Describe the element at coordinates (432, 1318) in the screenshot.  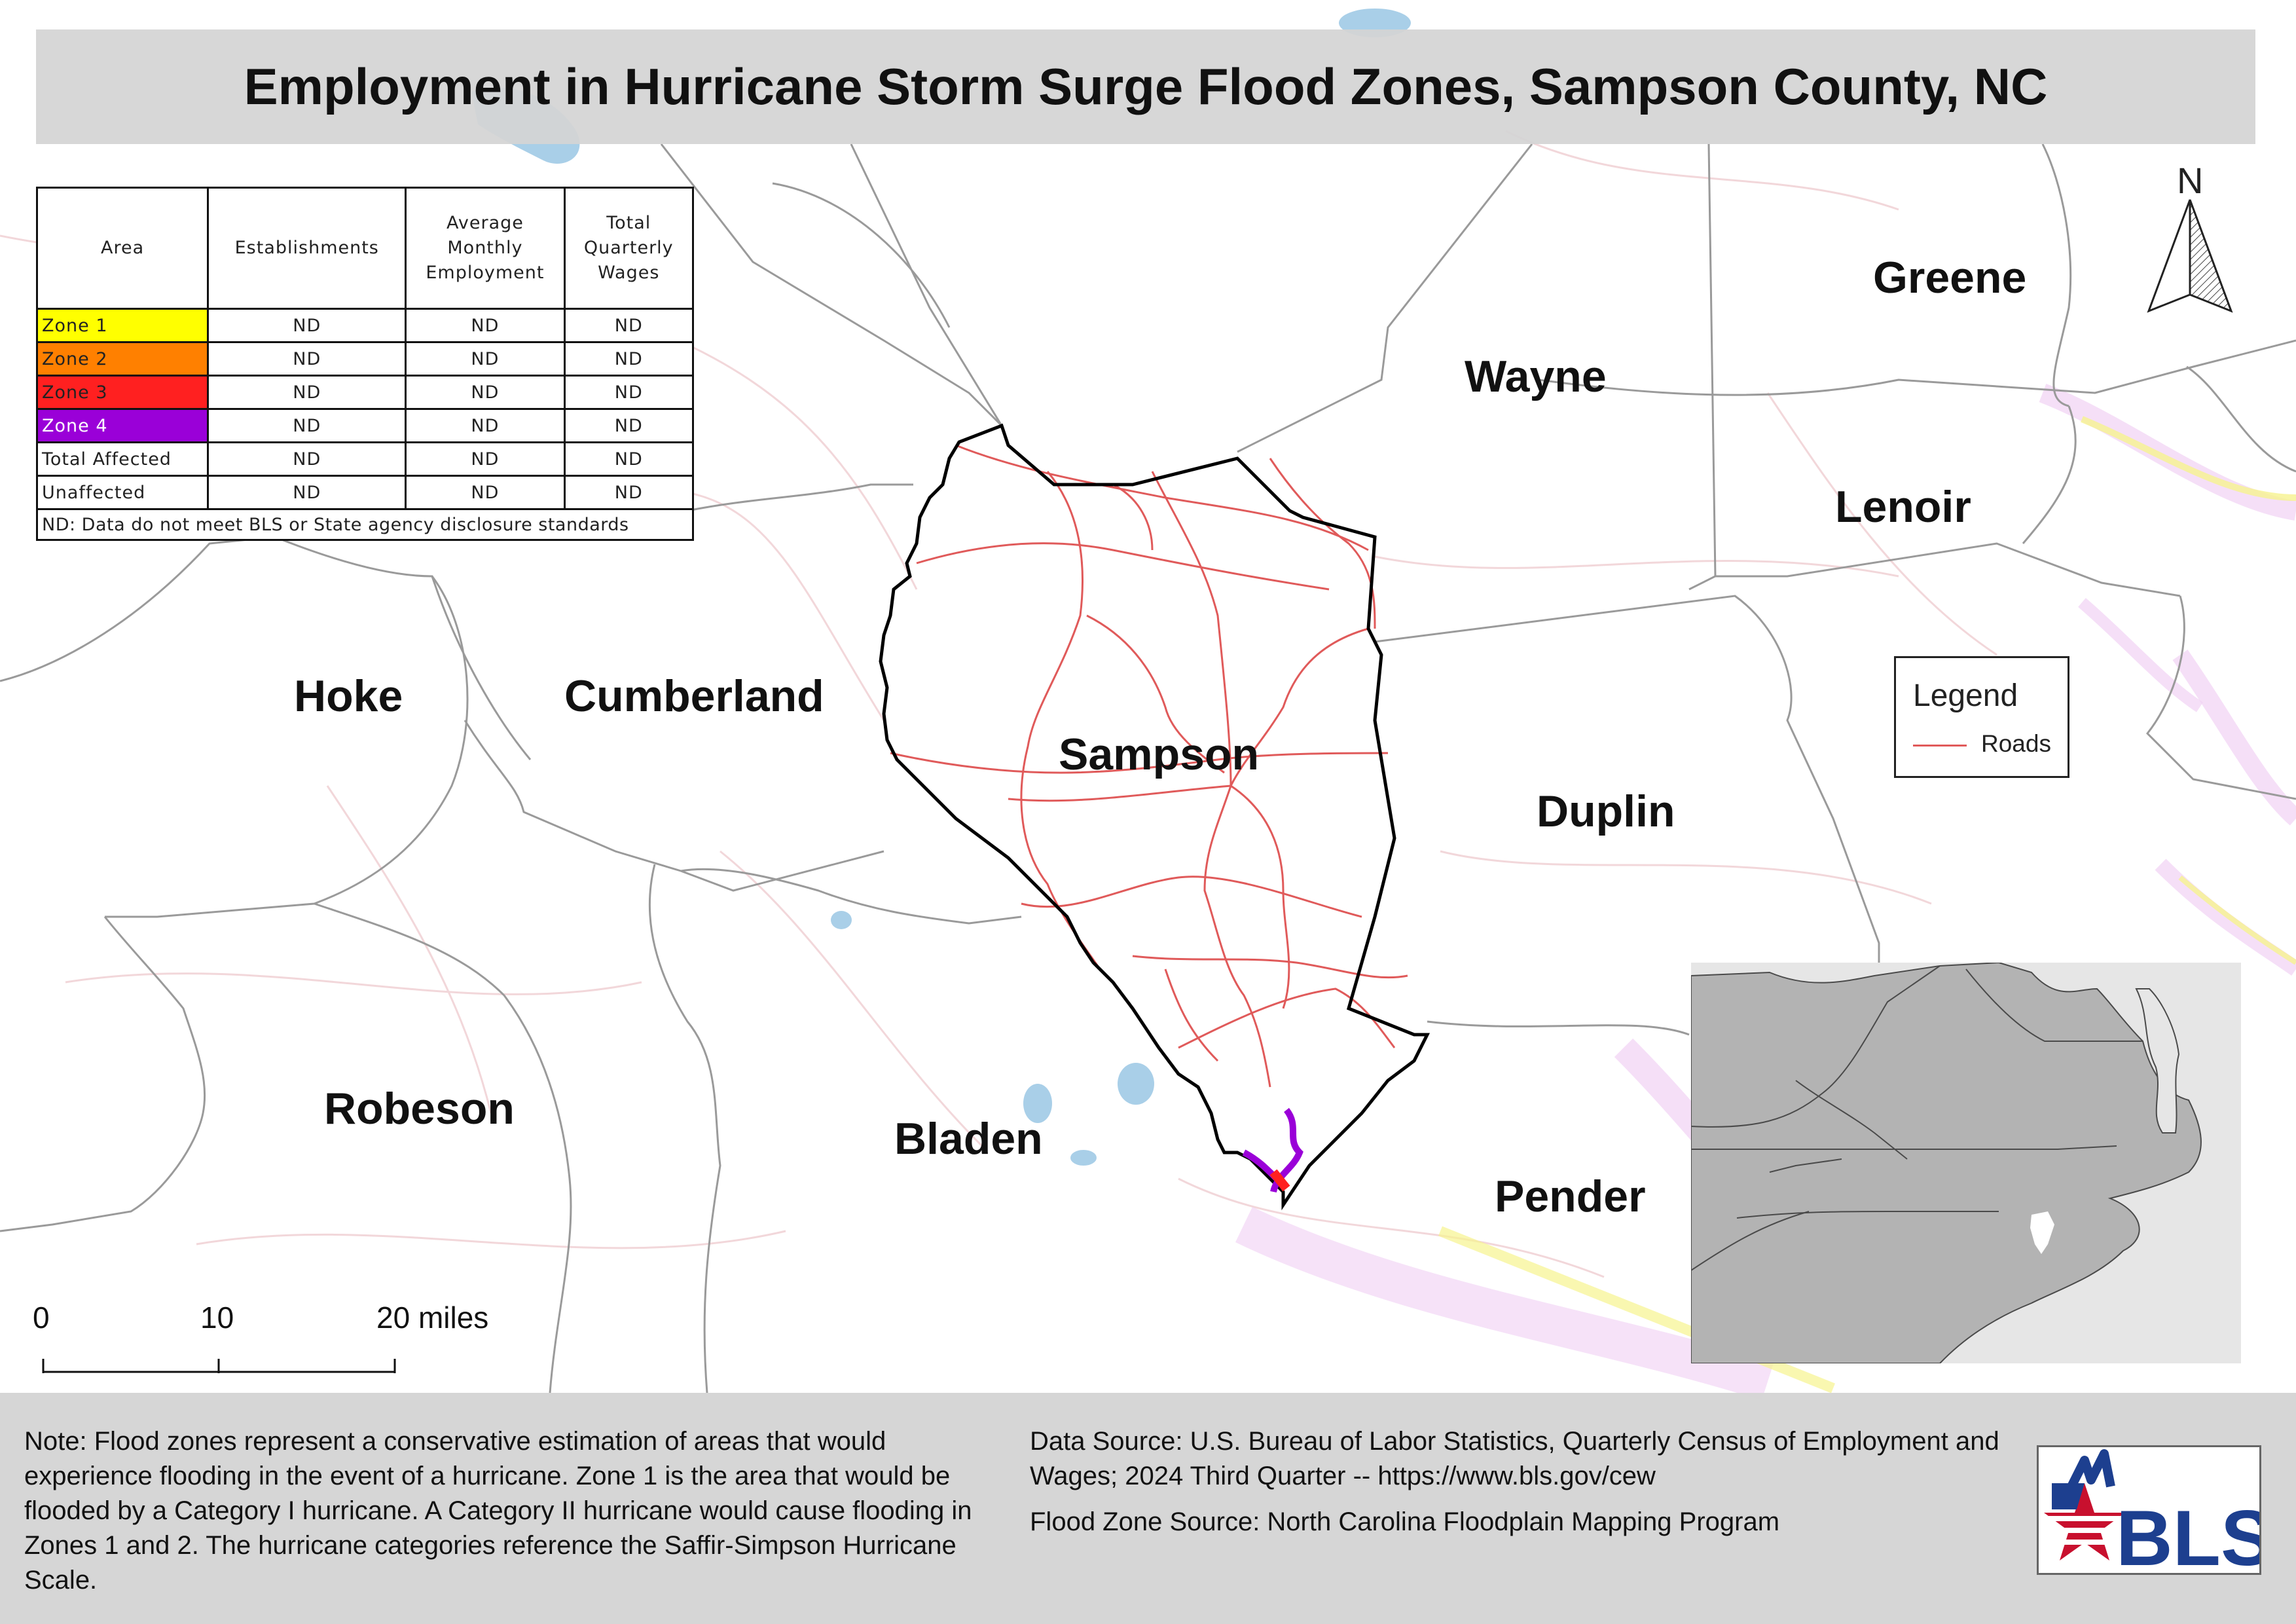
I see `scale-label-20: 20 miles` at that location.